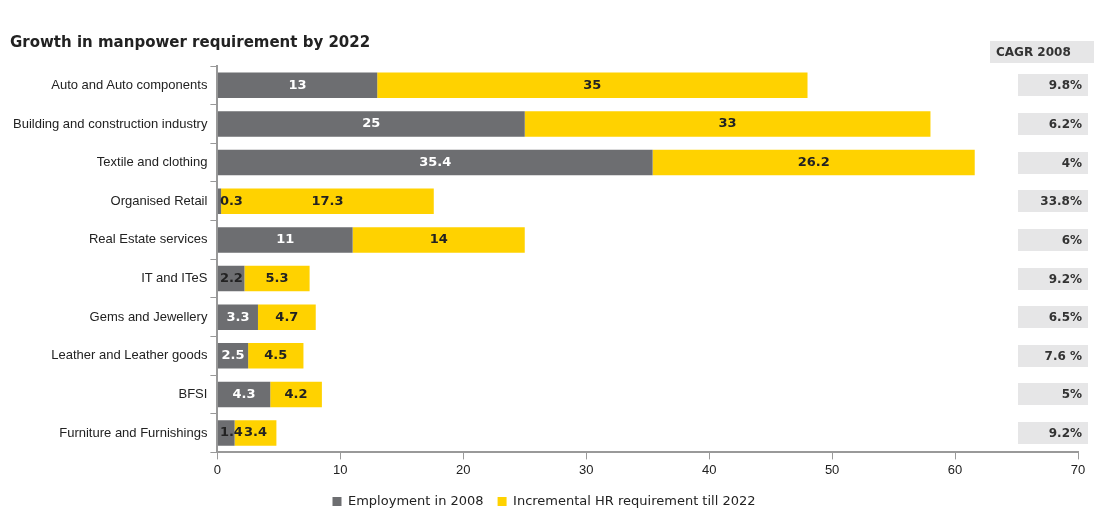 This screenshot has height=522, width=1094. Describe the element at coordinates (1053, 355) in the screenshot. I see `label-box: 7.6 %` at that location.